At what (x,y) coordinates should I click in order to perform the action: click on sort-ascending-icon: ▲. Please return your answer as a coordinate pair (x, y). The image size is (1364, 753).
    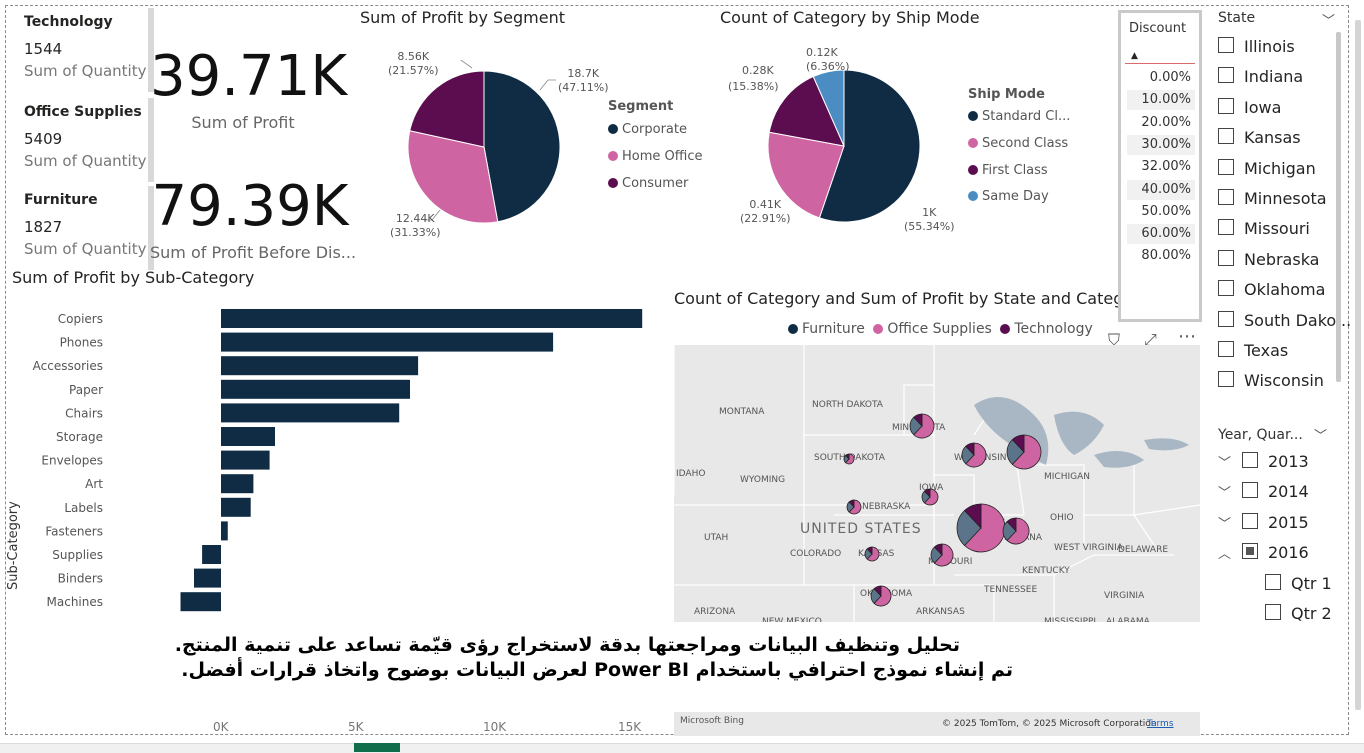
    Looking at the image, I should click on (1134, 56).